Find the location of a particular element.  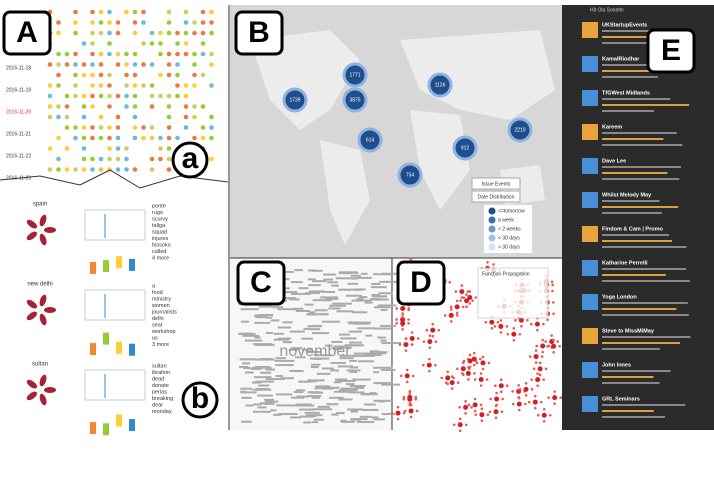

panel-label-circle is located at coordinates (190, 160).